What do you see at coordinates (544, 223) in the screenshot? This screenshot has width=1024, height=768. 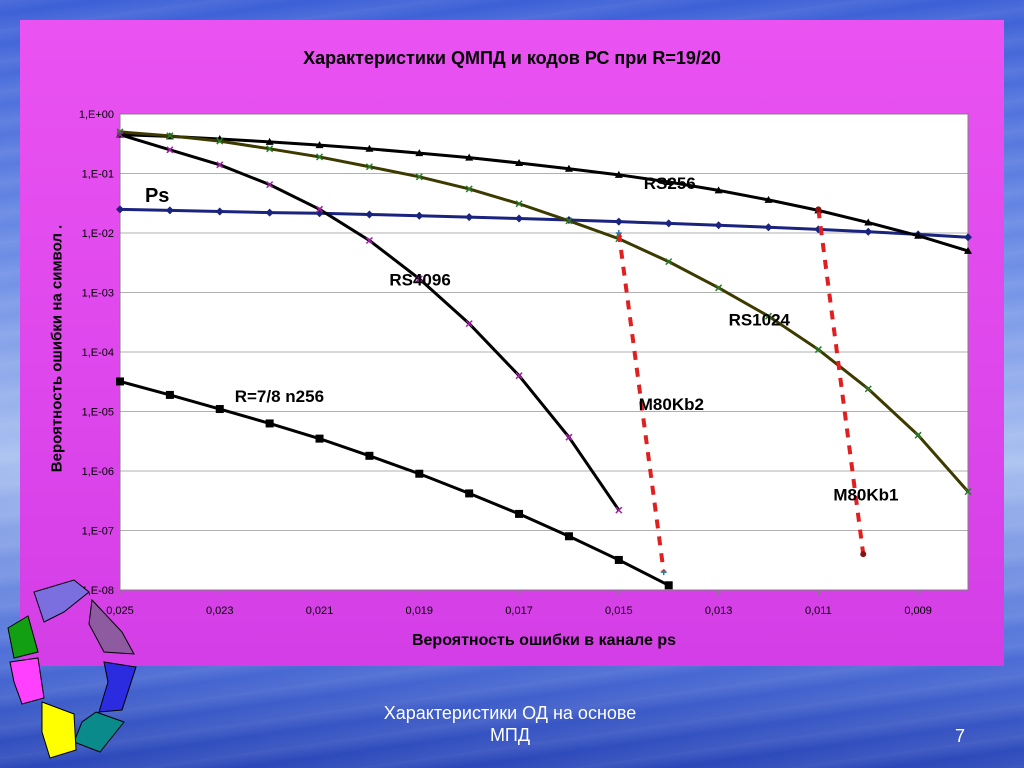 I see `series-line-ps` at bounding box center [544, 223].